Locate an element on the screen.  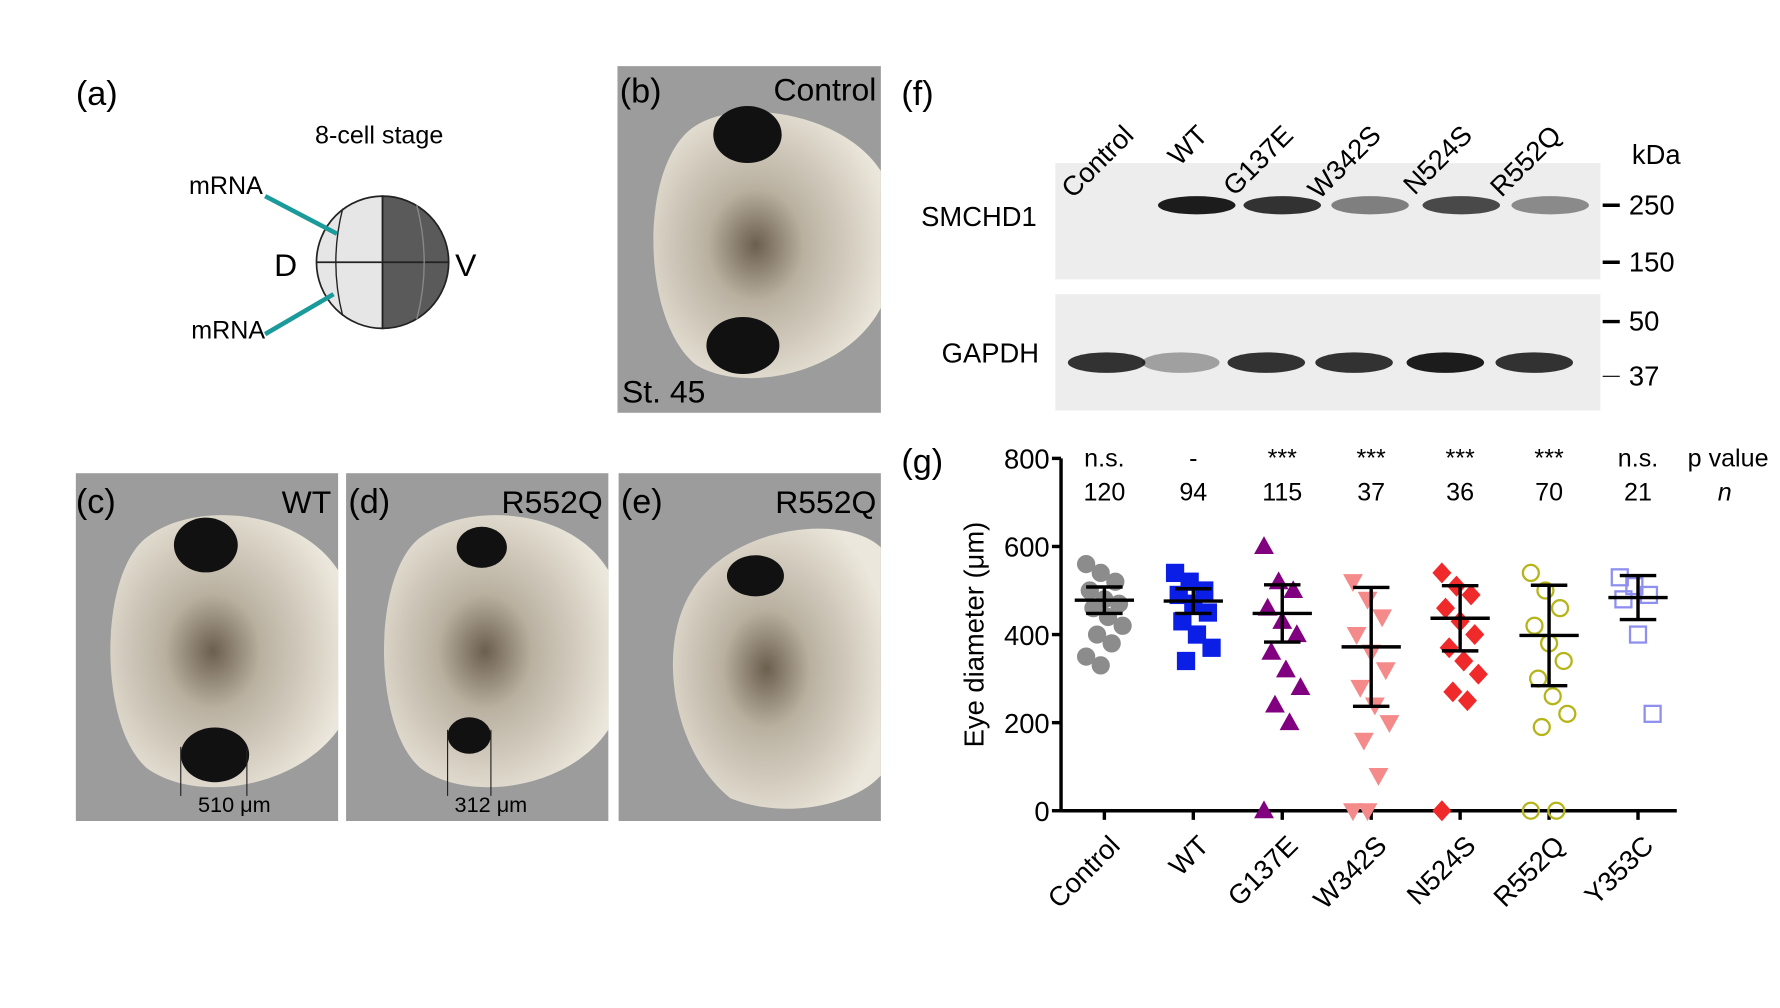
mrna-label: mRNA is located at coordinates (228, 331).